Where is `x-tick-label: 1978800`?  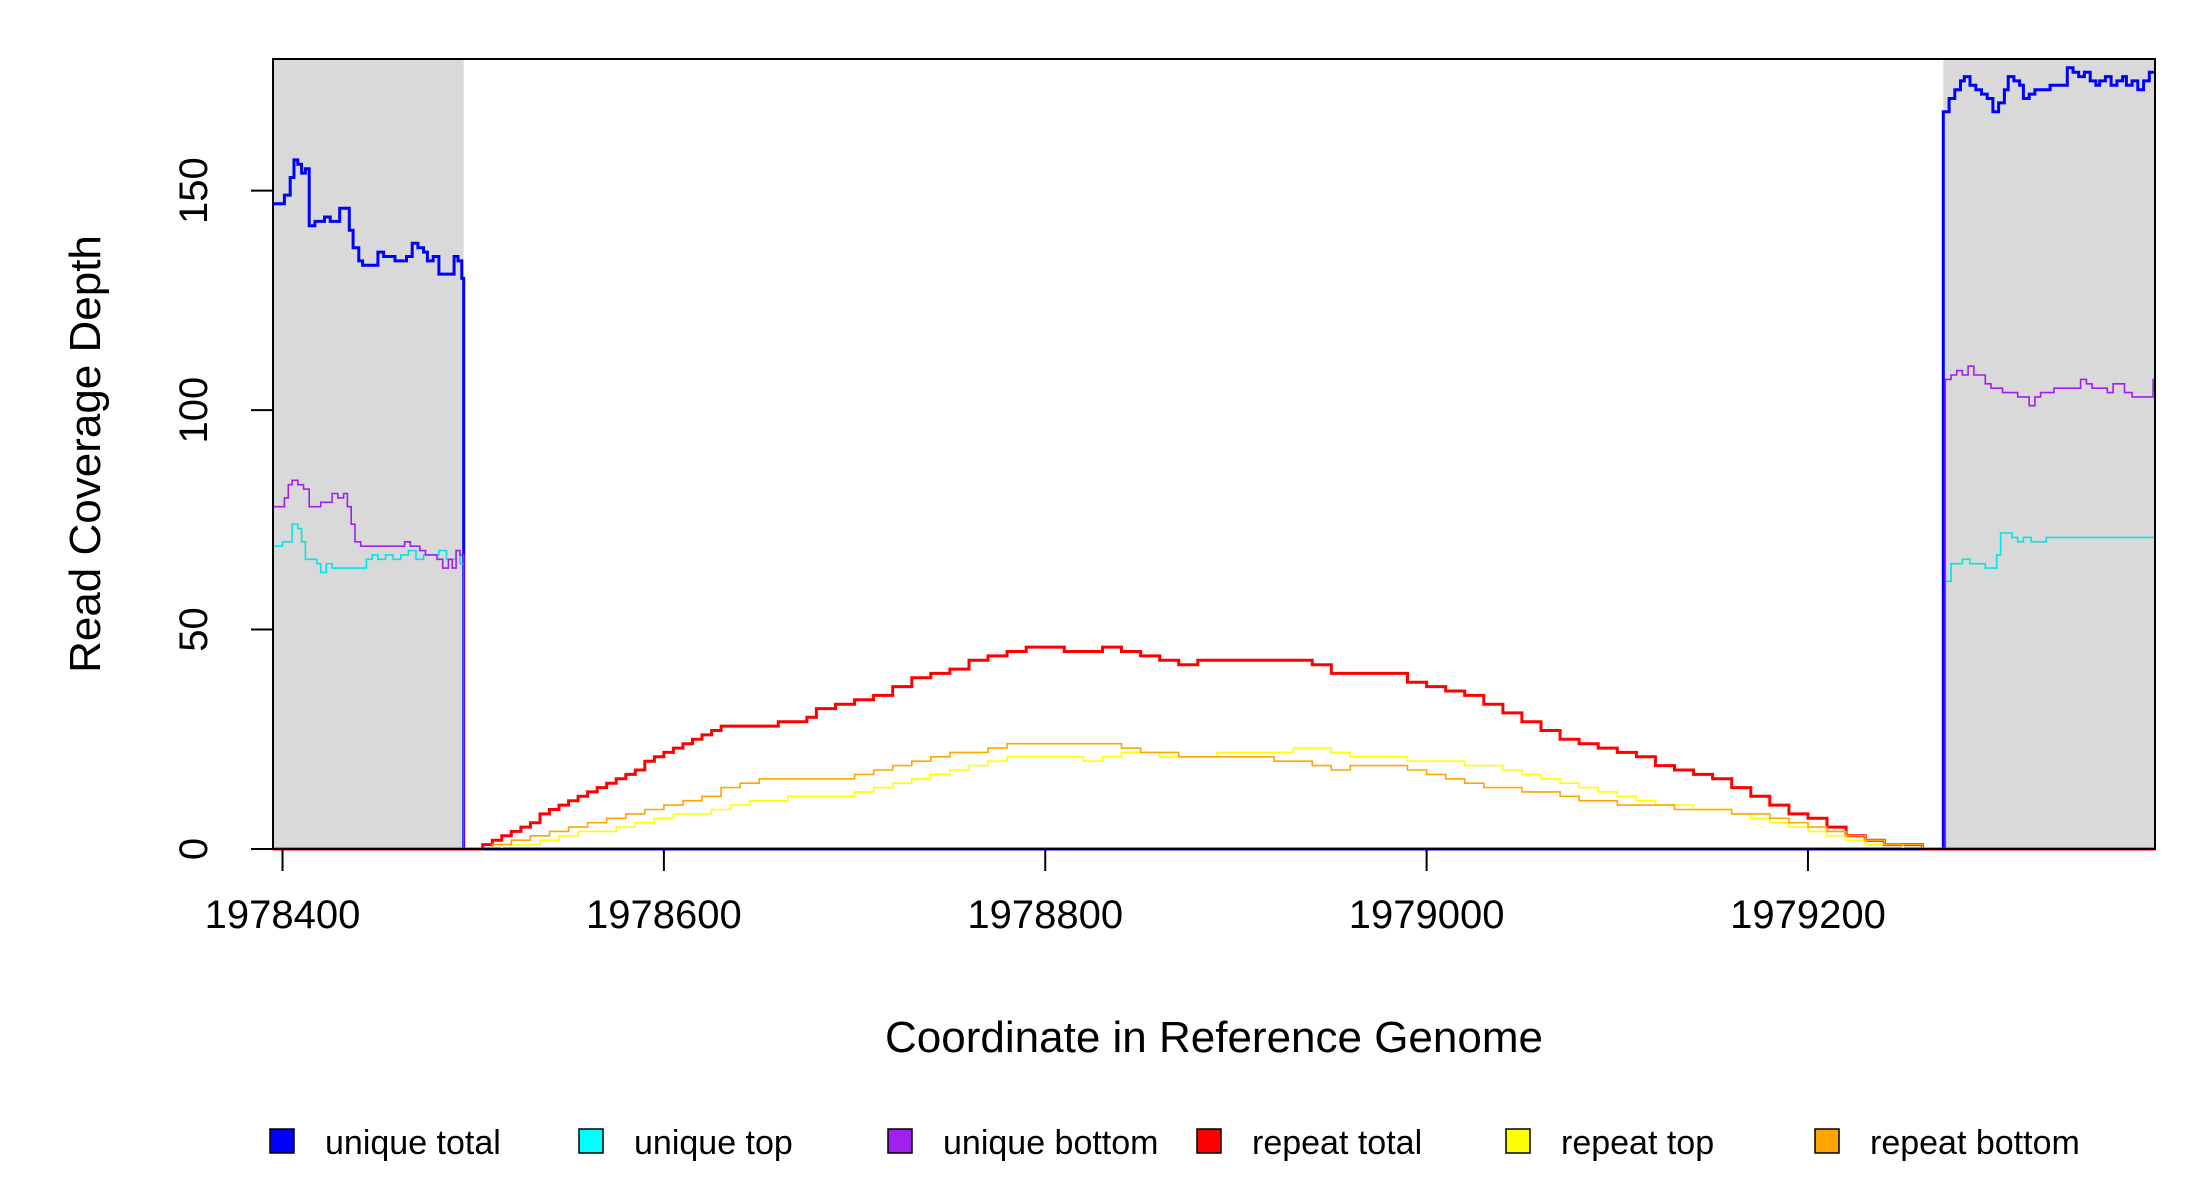 x-tick-label: 1978800 is located at coordinates (1045, 915).